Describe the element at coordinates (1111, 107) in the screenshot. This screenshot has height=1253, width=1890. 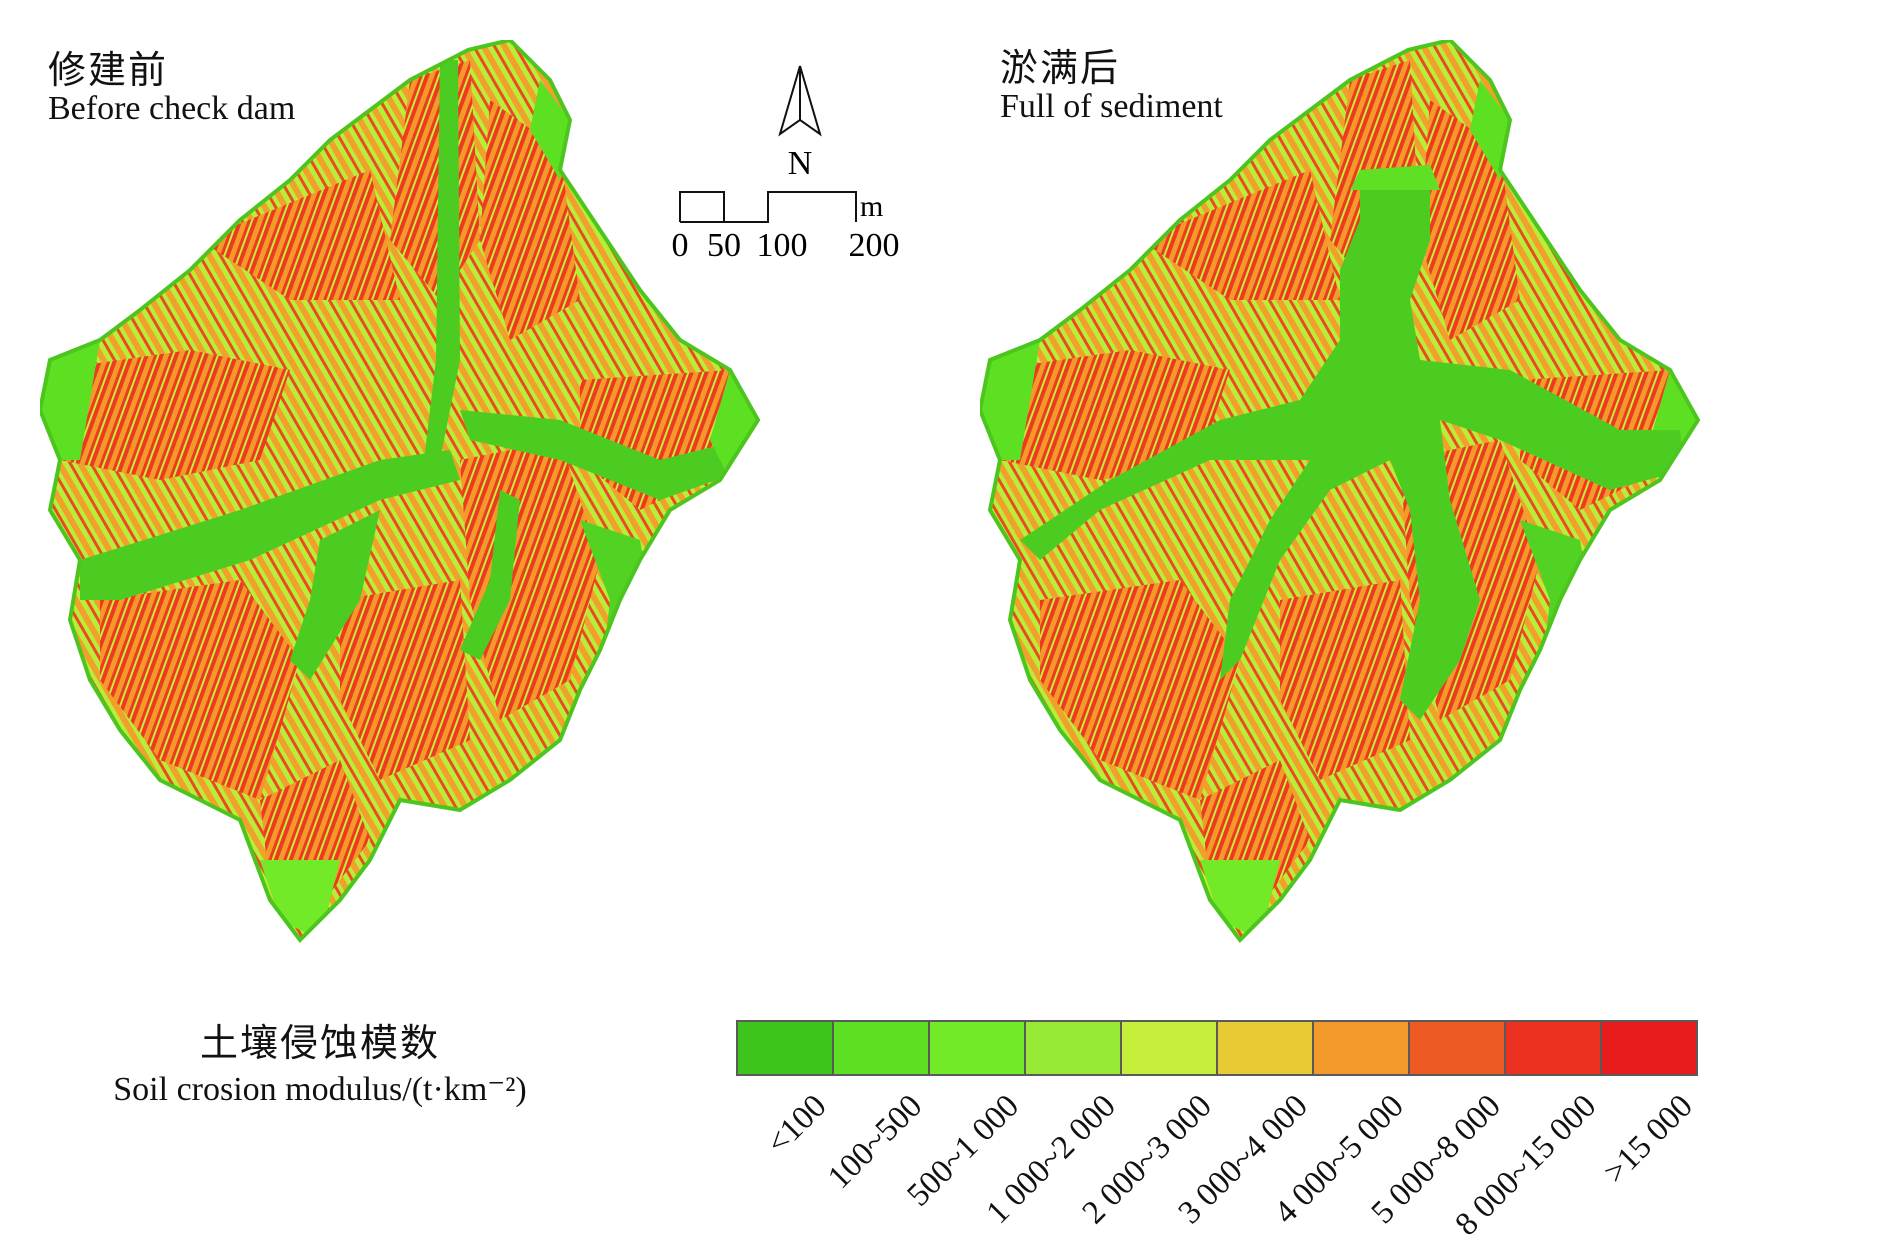
I see `panel-title-after-en: Full of sediment` at that location.